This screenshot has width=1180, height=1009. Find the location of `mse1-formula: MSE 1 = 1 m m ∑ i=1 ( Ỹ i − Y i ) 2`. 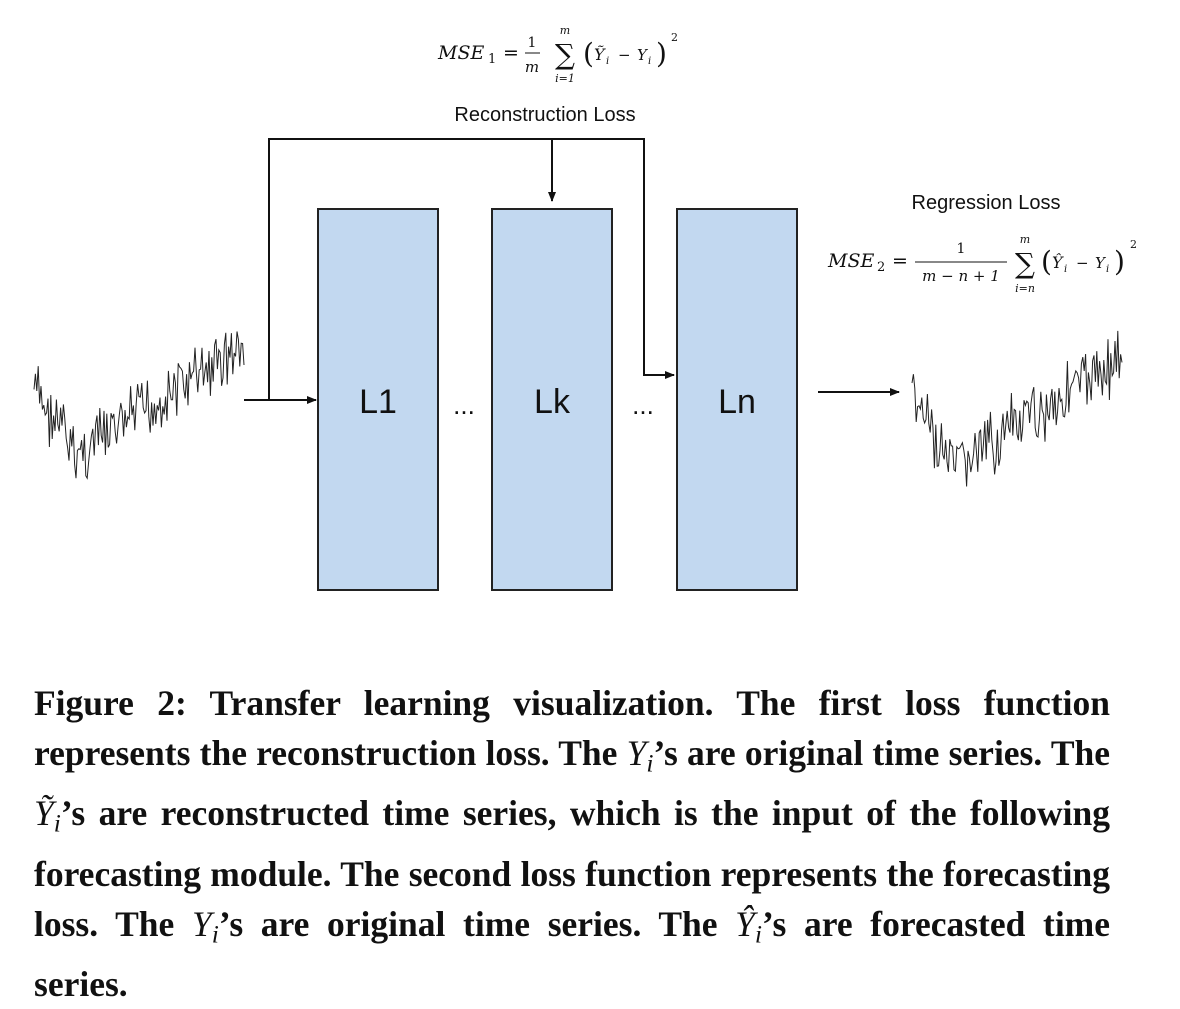

mse1-formula: MSE 1 = 1 m m ∑ i=1 ( Ỹ i − Y i ) 2 is located at coordinates (557, 54).